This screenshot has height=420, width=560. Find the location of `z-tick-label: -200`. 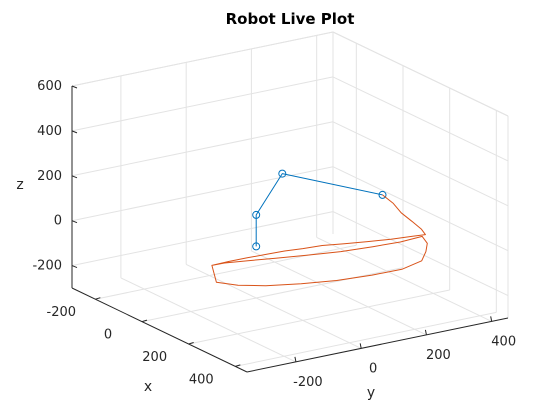

z-tick-label: -200 is located at coordinates (47, 266).